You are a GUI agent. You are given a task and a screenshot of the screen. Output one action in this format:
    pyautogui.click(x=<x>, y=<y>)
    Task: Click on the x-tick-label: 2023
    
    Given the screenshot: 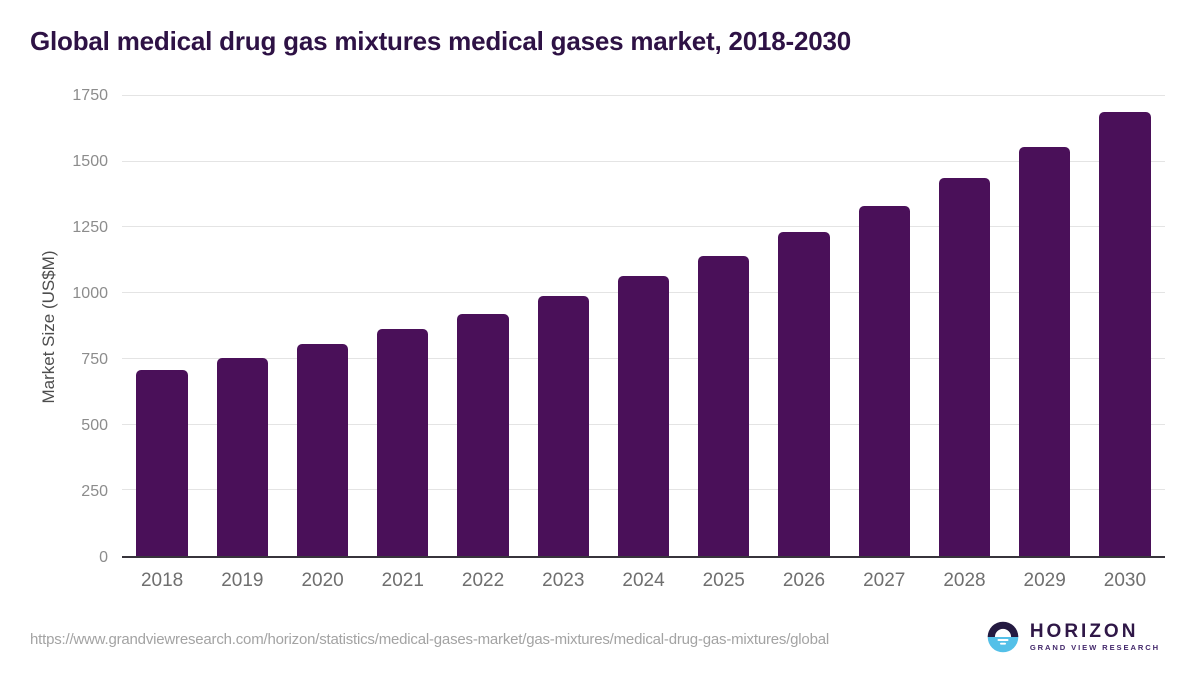 What is the action you would take?
    pyautogui.click(x=563, y=580)
    